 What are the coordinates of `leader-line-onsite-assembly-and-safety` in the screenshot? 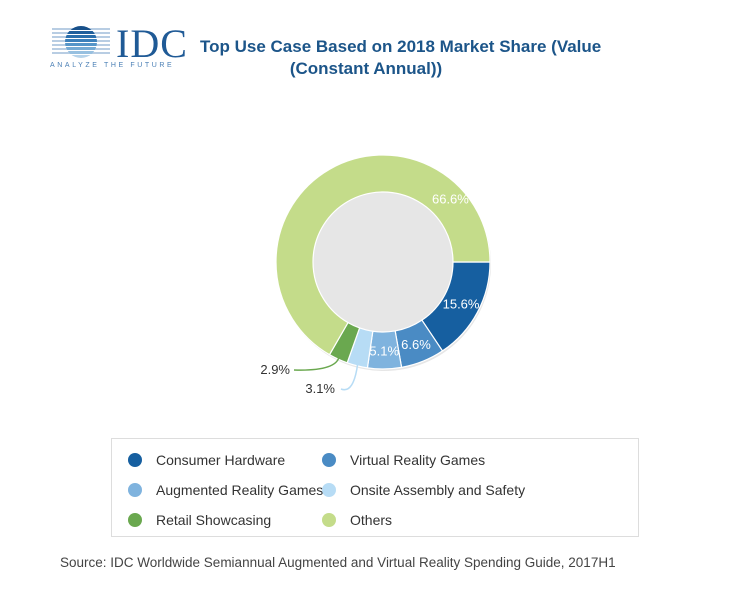 It's located at (349, 377).